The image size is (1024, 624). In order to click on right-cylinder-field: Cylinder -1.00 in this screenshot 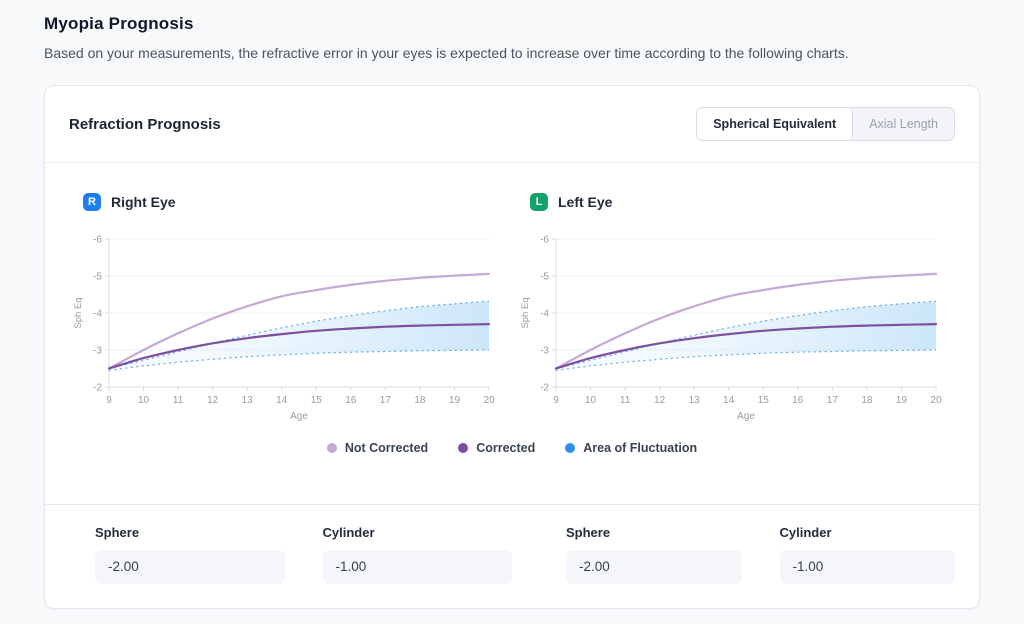, I will do `click(417, 554)`.